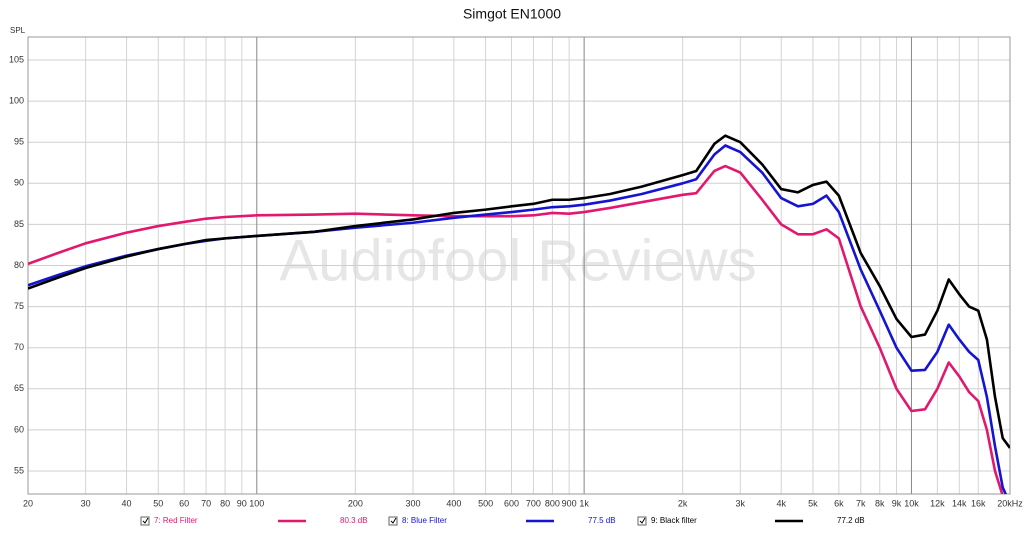 The width and height of the screenshot is (1024, 537). I want to click on x-tick-label: 20, so click(28, 503).